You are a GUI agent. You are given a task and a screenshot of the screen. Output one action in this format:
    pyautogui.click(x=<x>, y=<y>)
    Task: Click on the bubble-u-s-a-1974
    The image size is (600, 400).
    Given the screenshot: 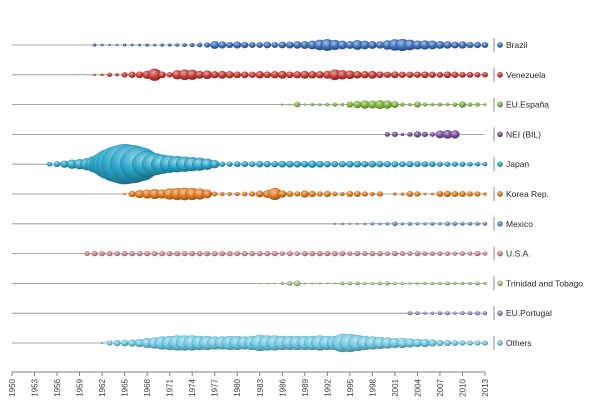 What is the action you would take?
    pyautogui.click(x=192, y=253)
    